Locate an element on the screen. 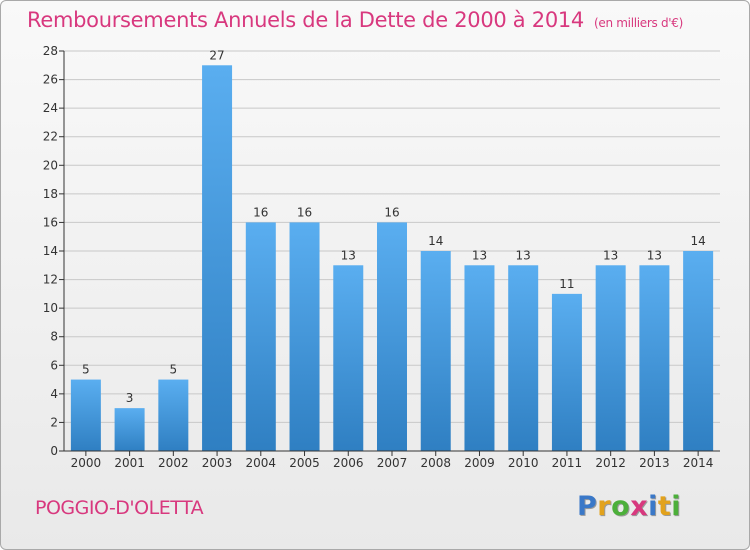  y-tick-label: 12 is located at coordinates (50, 280).